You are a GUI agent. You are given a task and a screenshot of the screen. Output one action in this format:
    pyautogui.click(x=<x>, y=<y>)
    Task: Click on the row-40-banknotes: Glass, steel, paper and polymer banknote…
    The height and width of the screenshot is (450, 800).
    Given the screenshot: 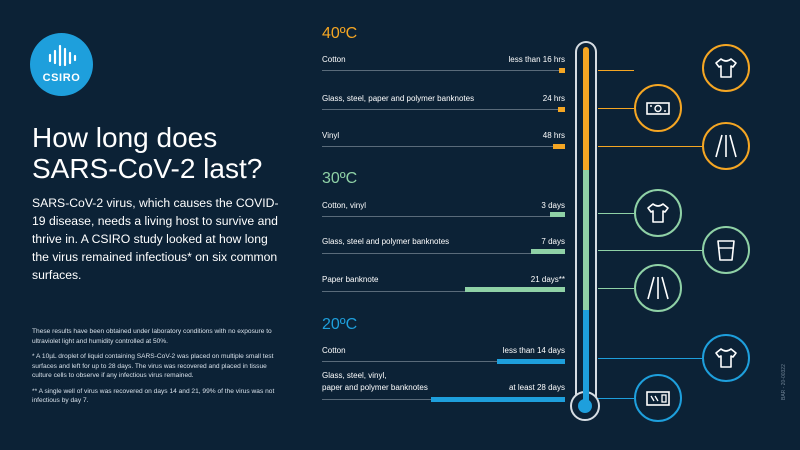 What is the action you would take?
    pyautogui.click(x=443, y=100)
    